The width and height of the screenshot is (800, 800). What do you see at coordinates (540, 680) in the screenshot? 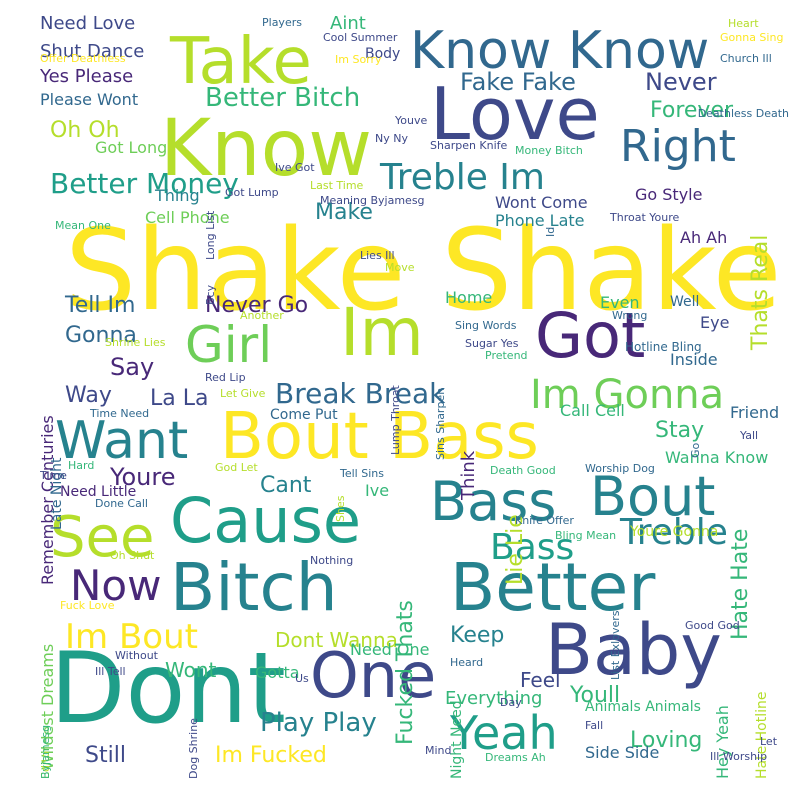
I see `cloud-word: Feel` at bounding box center [540, 680].